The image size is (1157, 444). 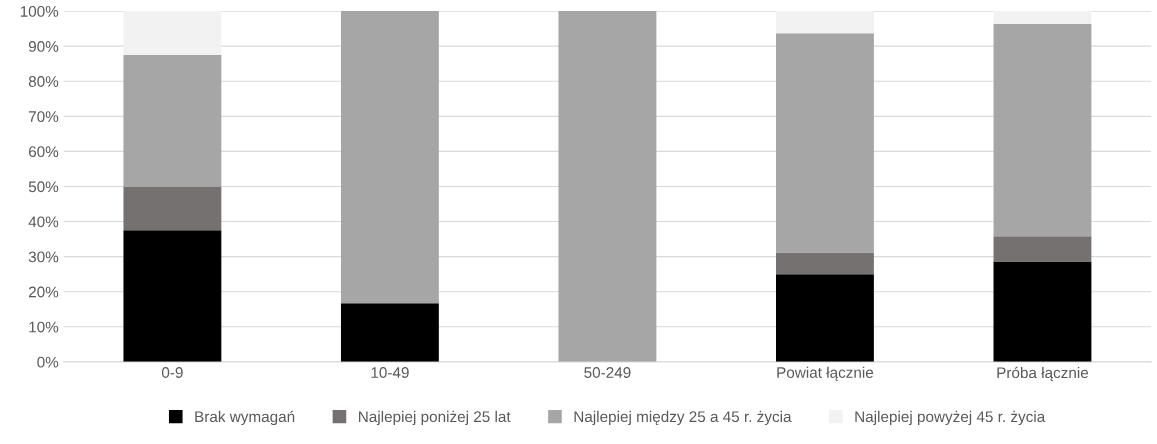 I want to click on y-tick-label: 70%, so click(x=43, y=117).